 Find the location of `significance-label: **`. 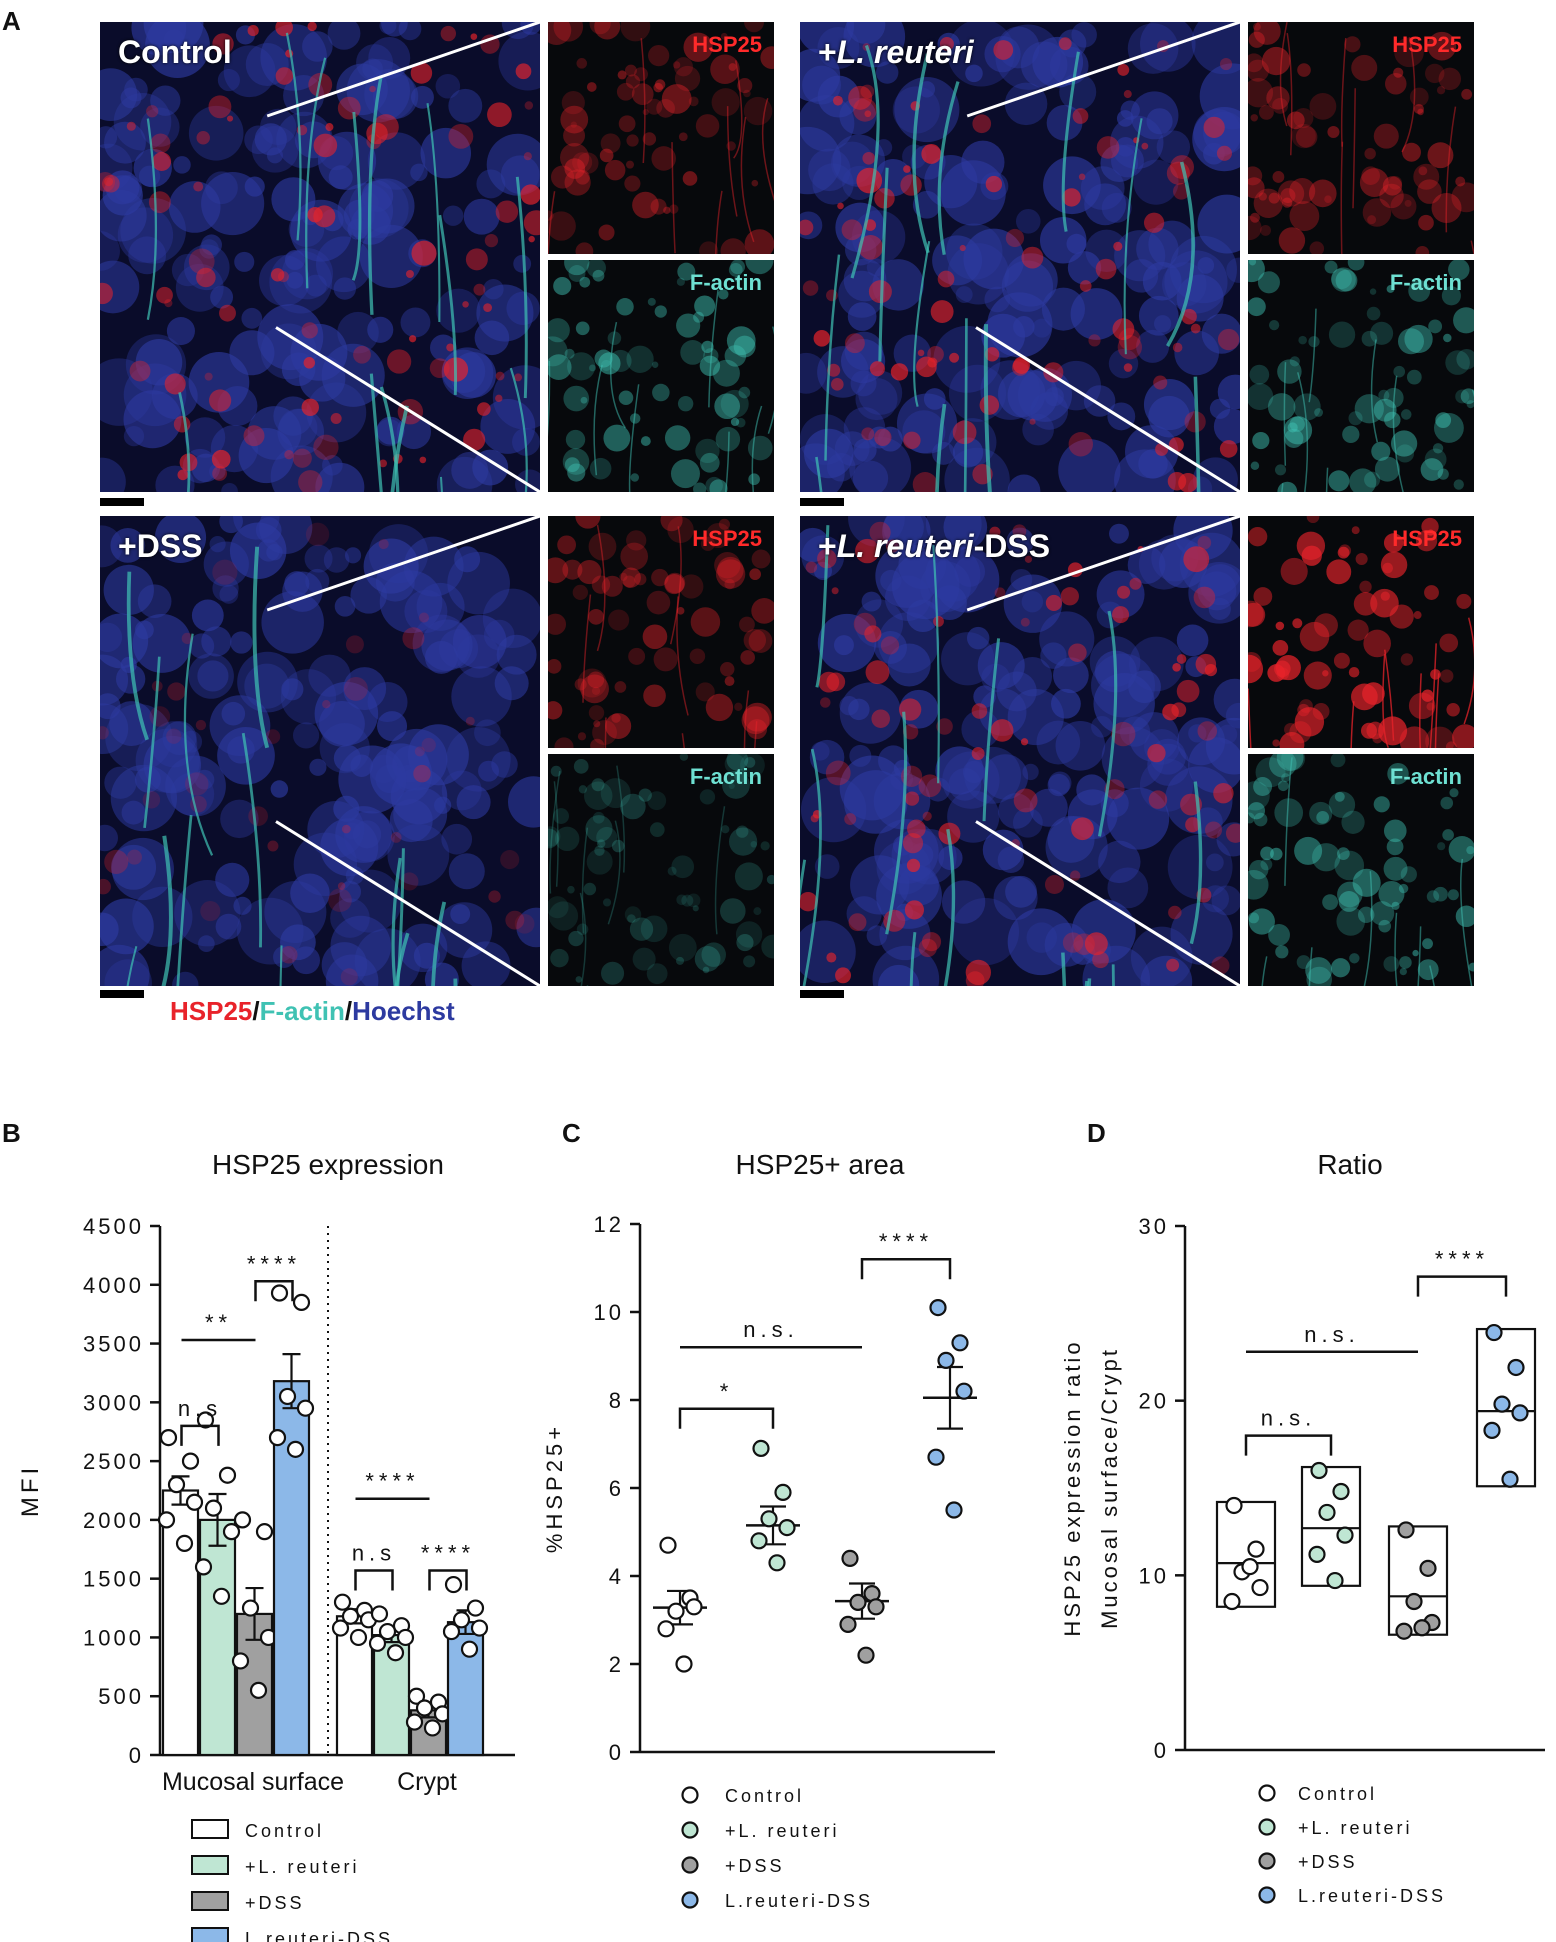

significance-label: ** is located at coordinates (218, 1322).